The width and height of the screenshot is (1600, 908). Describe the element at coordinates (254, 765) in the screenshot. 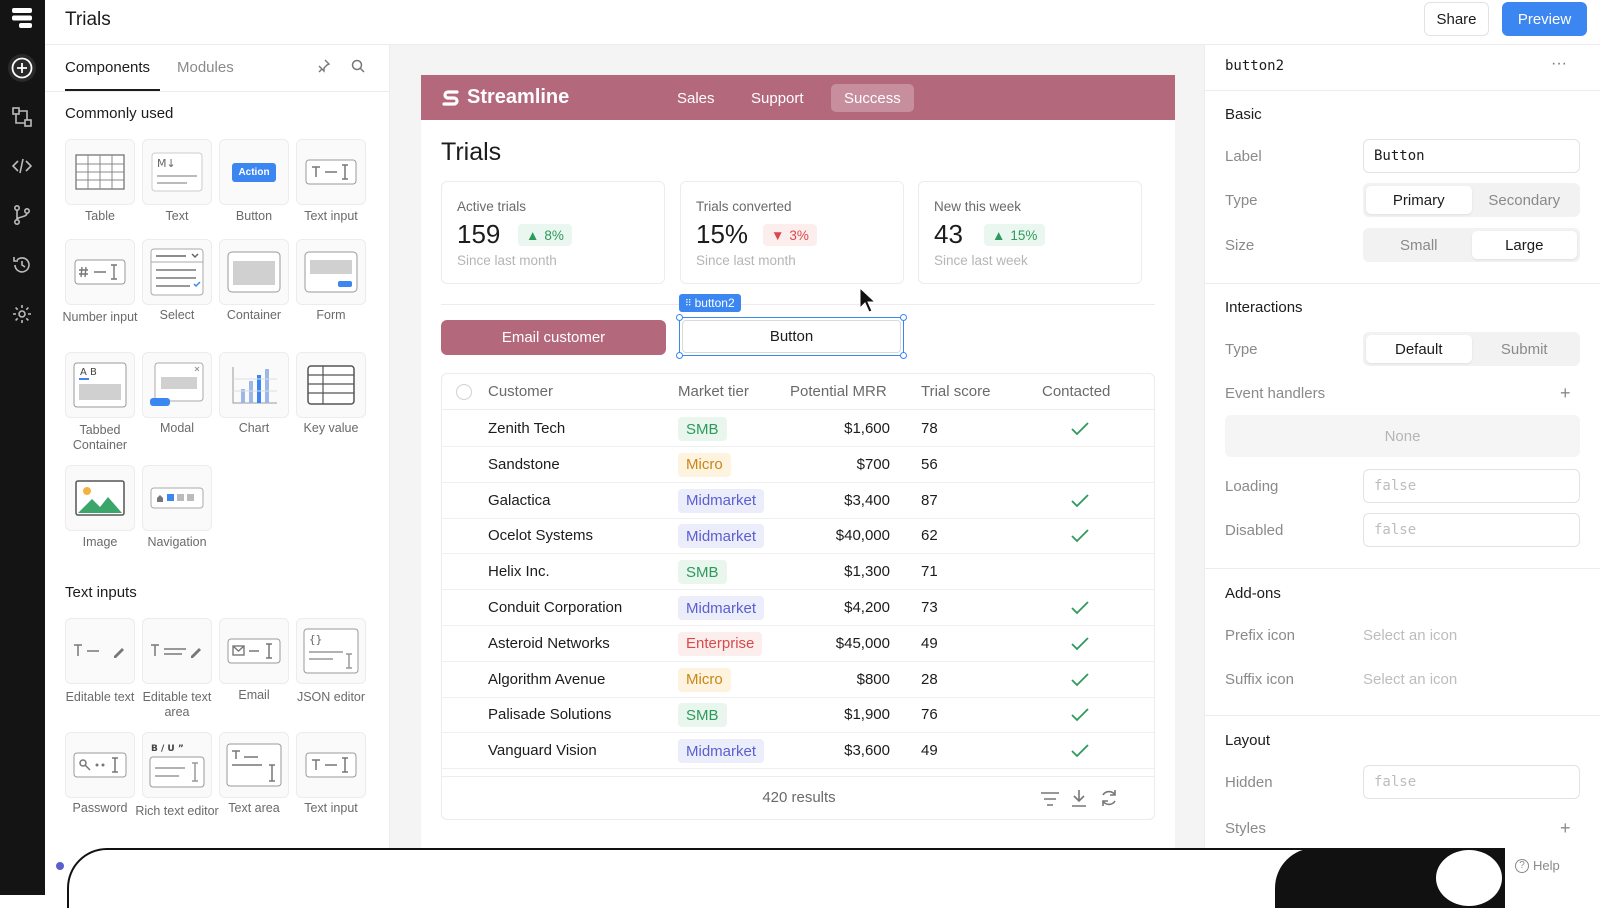

I see `text-area-tile` at that location.